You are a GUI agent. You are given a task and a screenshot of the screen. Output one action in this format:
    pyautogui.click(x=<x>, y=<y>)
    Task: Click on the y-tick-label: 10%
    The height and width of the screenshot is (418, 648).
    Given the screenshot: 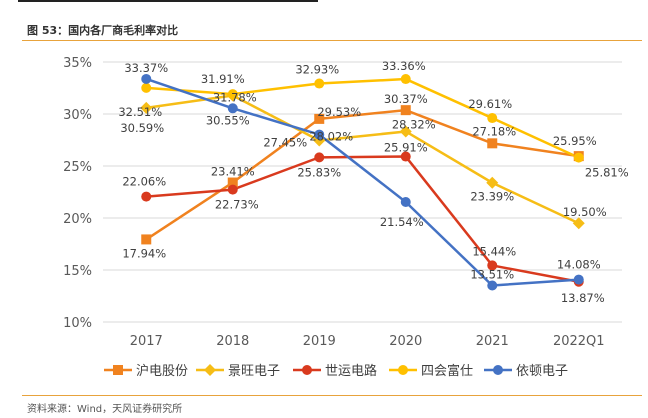 What is the action you would take?
    pyautogui.click(x=77, y=323)
    